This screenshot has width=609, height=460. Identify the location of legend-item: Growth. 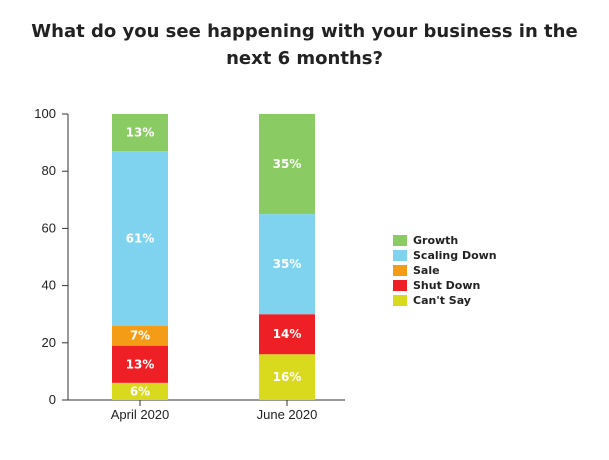
(445, 240).